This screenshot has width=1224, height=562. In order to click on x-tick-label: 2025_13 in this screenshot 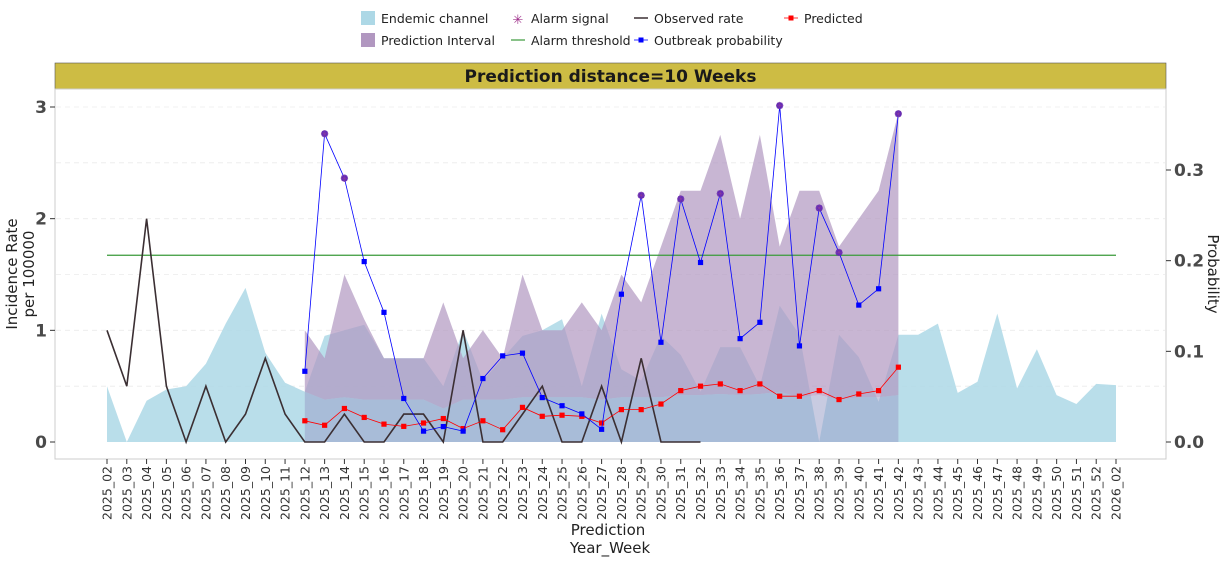, I will do `click(324, 493)`.